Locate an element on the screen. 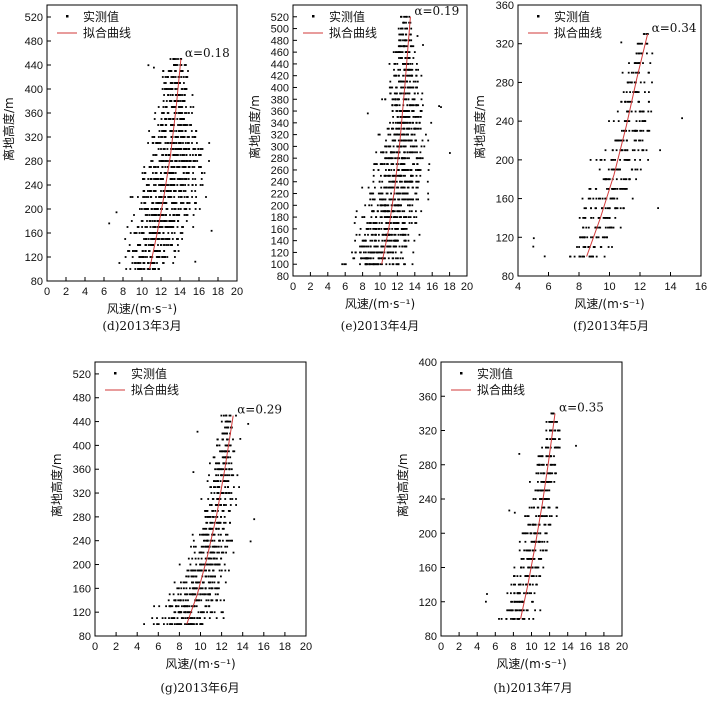 This screenshot has width=708, height=701. legend-marker-points is located at coordinates (67, 16).